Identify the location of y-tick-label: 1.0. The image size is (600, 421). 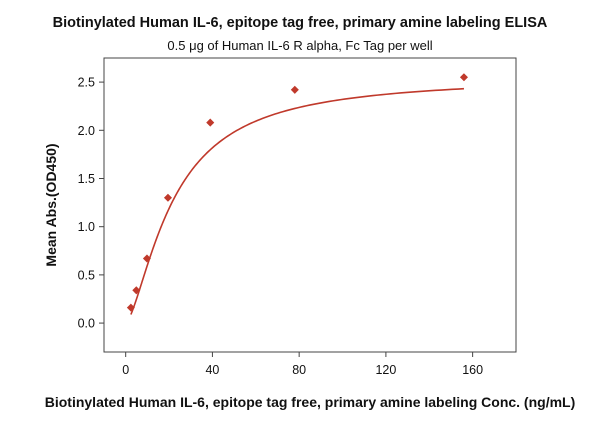
(86, 227).